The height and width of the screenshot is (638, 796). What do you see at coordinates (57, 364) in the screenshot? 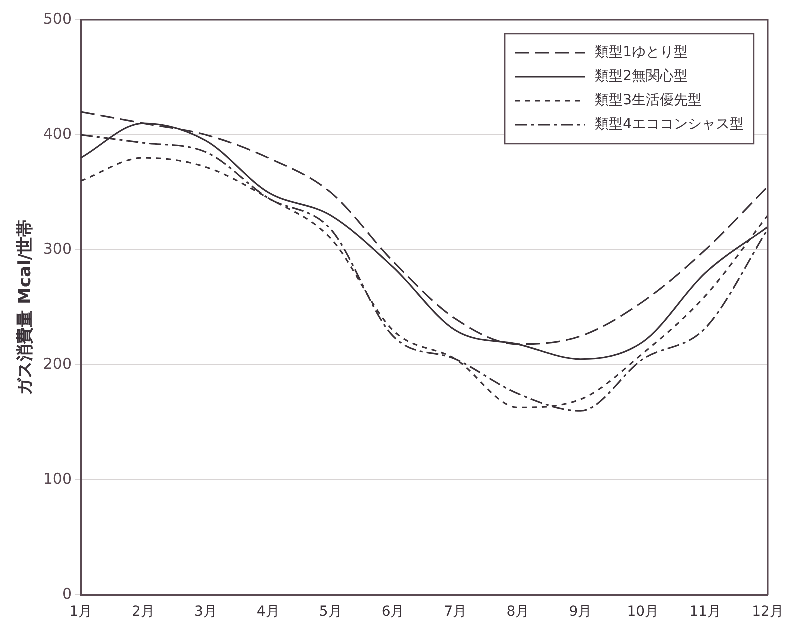
I see `y-tick-label: 200` at bounding box center [57, 364].